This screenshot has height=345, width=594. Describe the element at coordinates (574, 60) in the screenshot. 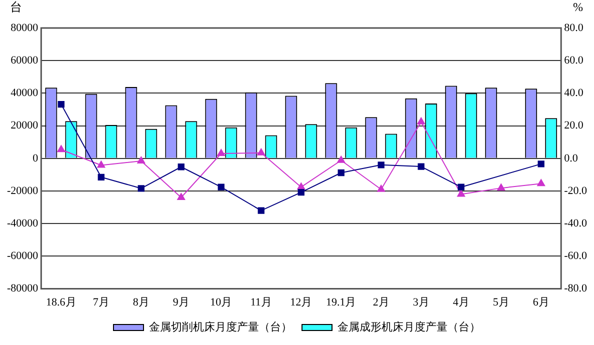

I see `y2-tick-label: 60.0` at that location.